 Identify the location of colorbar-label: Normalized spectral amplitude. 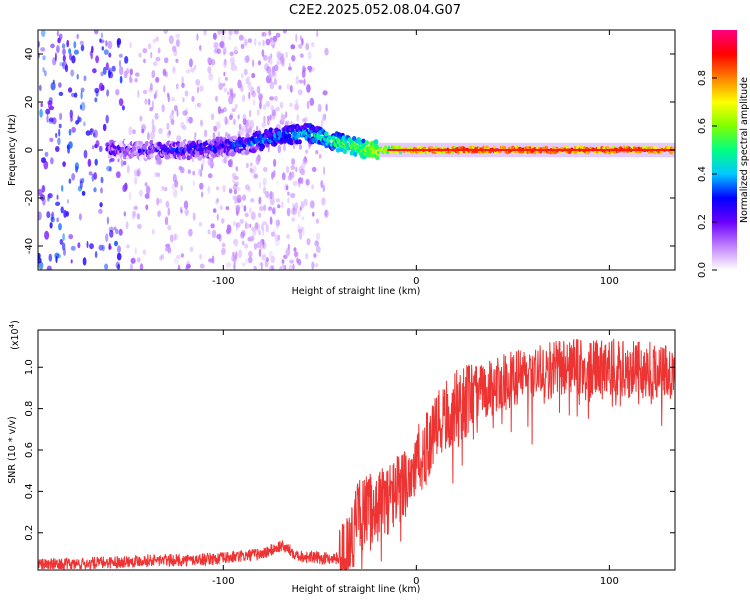
(744, 150).